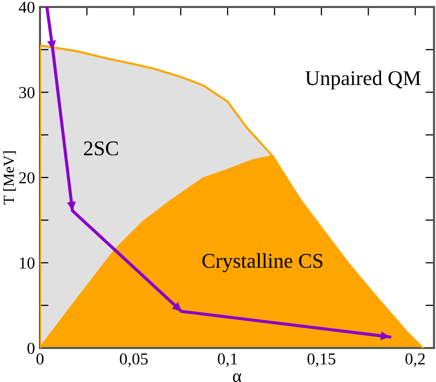 The width and height of the screenshot is (436, 382). Describe the element at coordinates (134, 360) in the screenshot. I see `x-tick-label: 0,05` at that location.